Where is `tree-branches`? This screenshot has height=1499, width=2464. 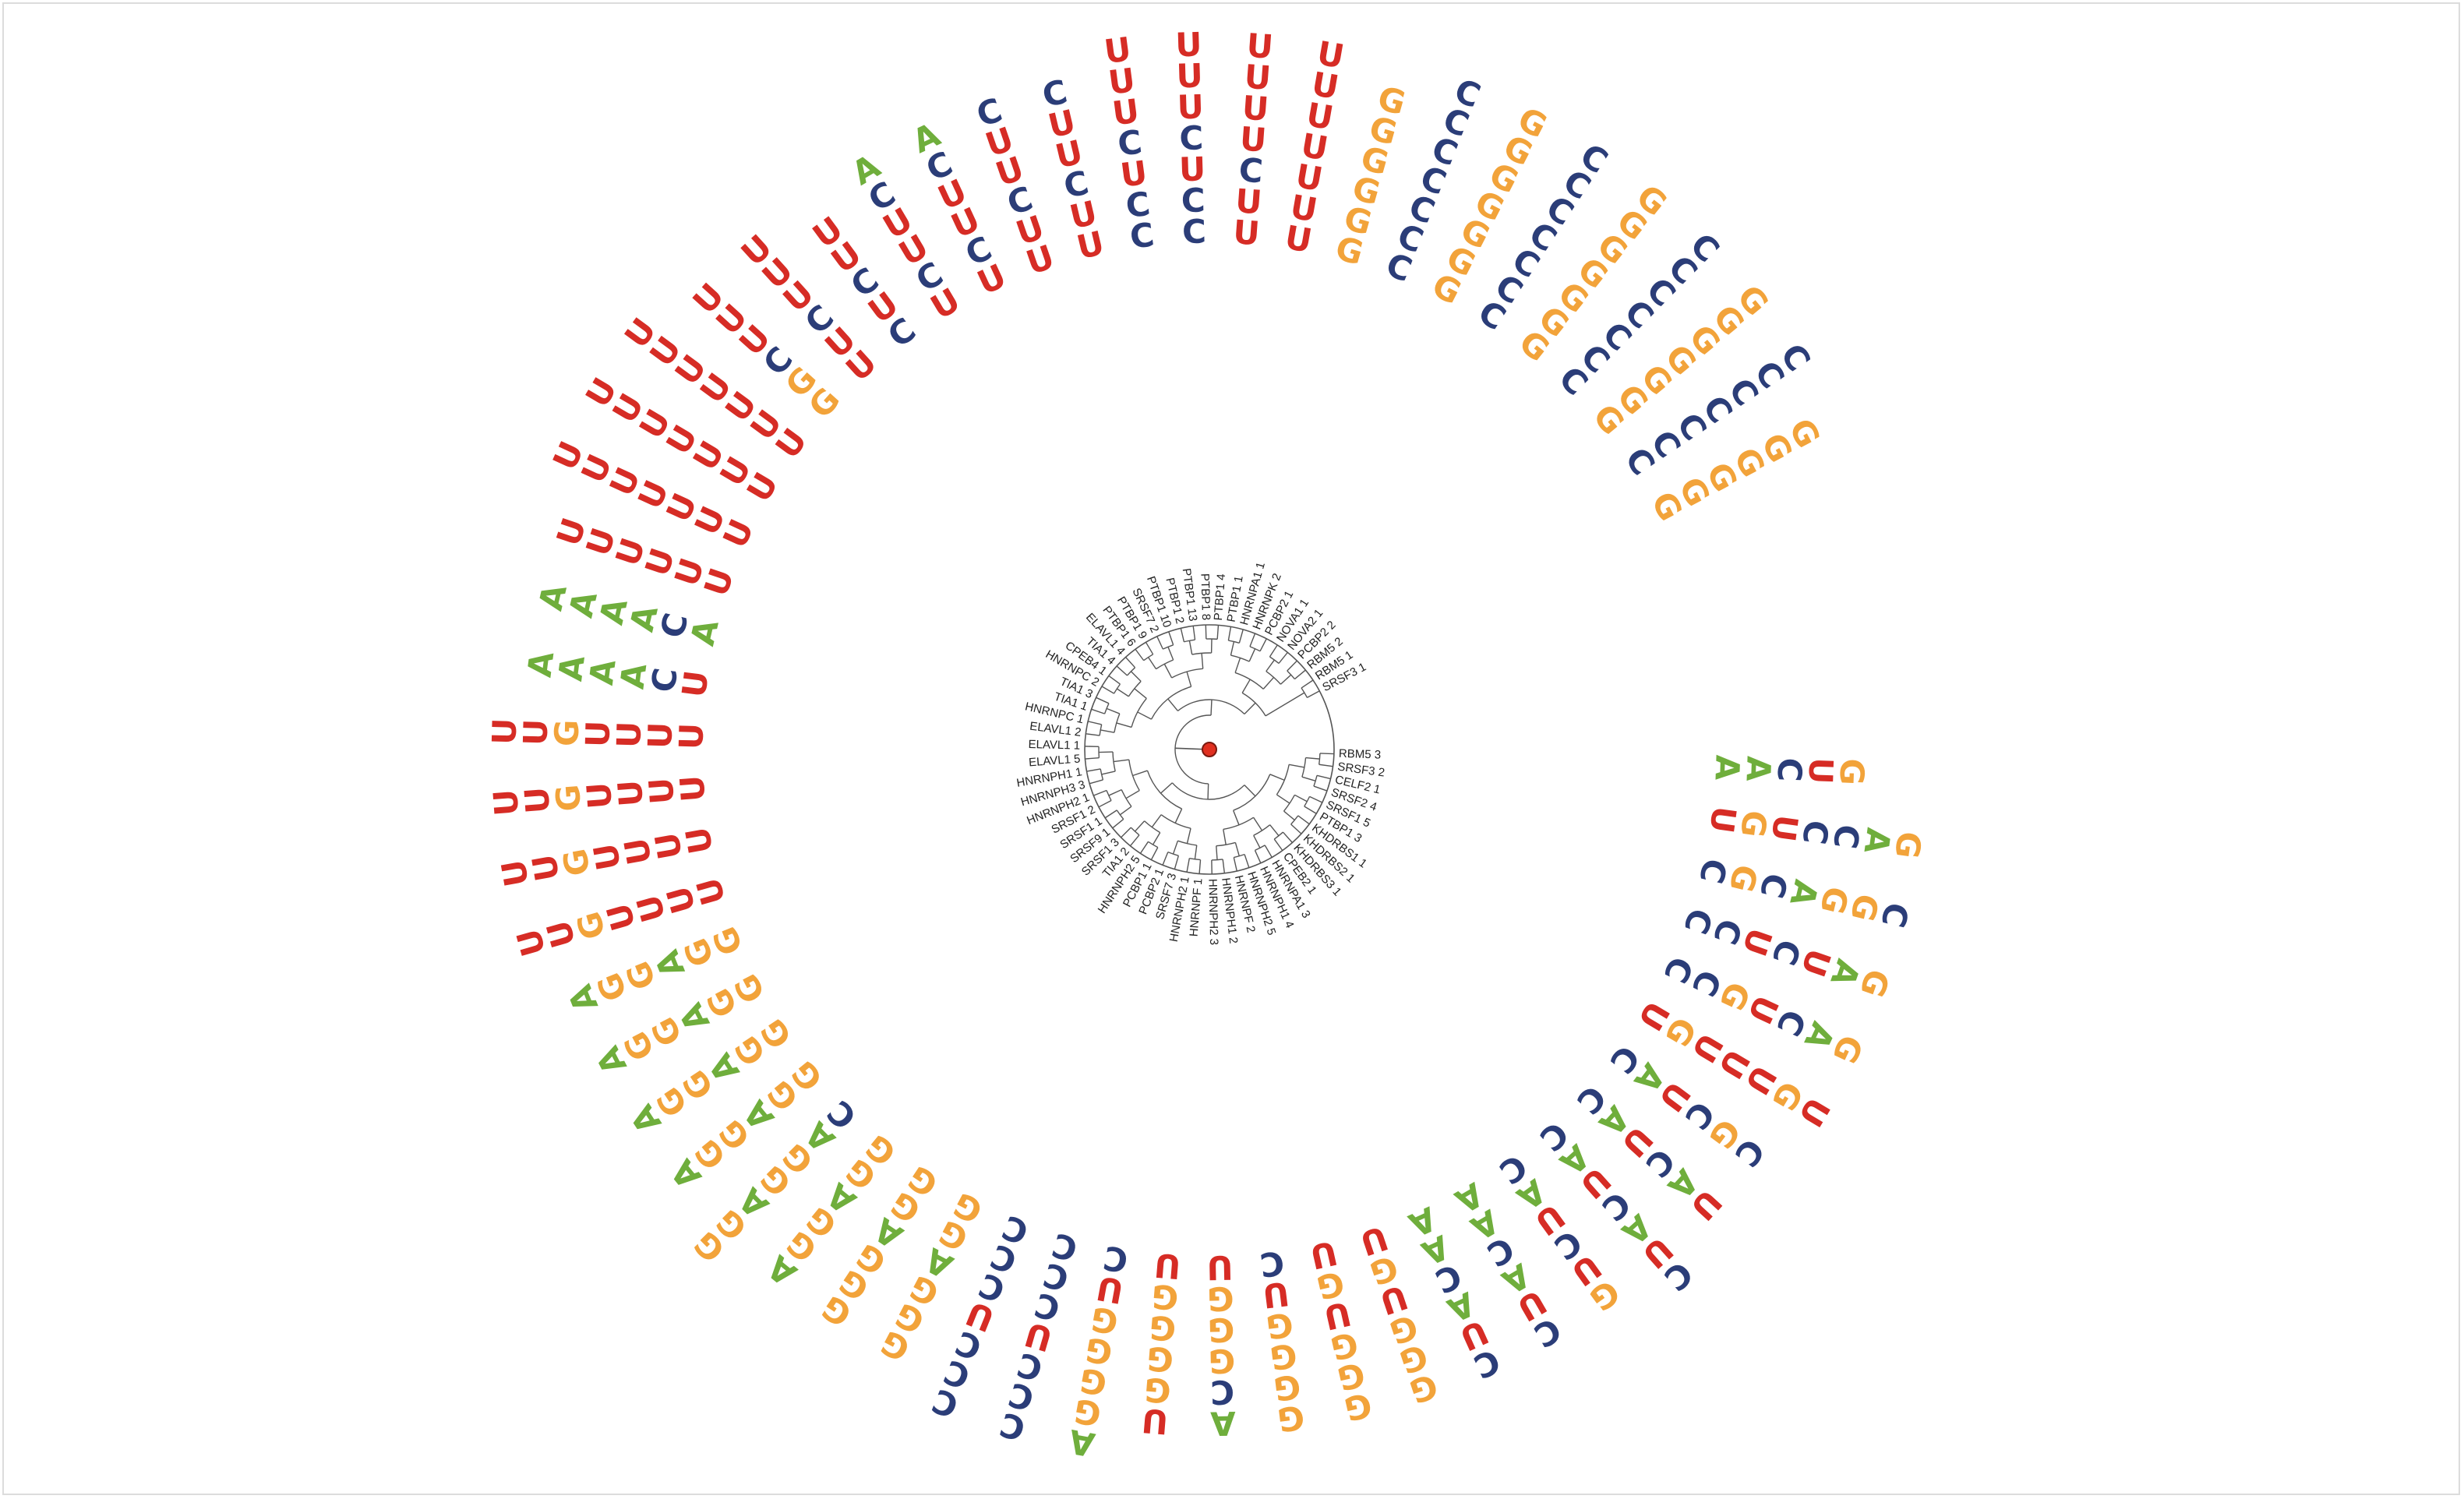 tree-branches is located at coordinates (1209, 749).